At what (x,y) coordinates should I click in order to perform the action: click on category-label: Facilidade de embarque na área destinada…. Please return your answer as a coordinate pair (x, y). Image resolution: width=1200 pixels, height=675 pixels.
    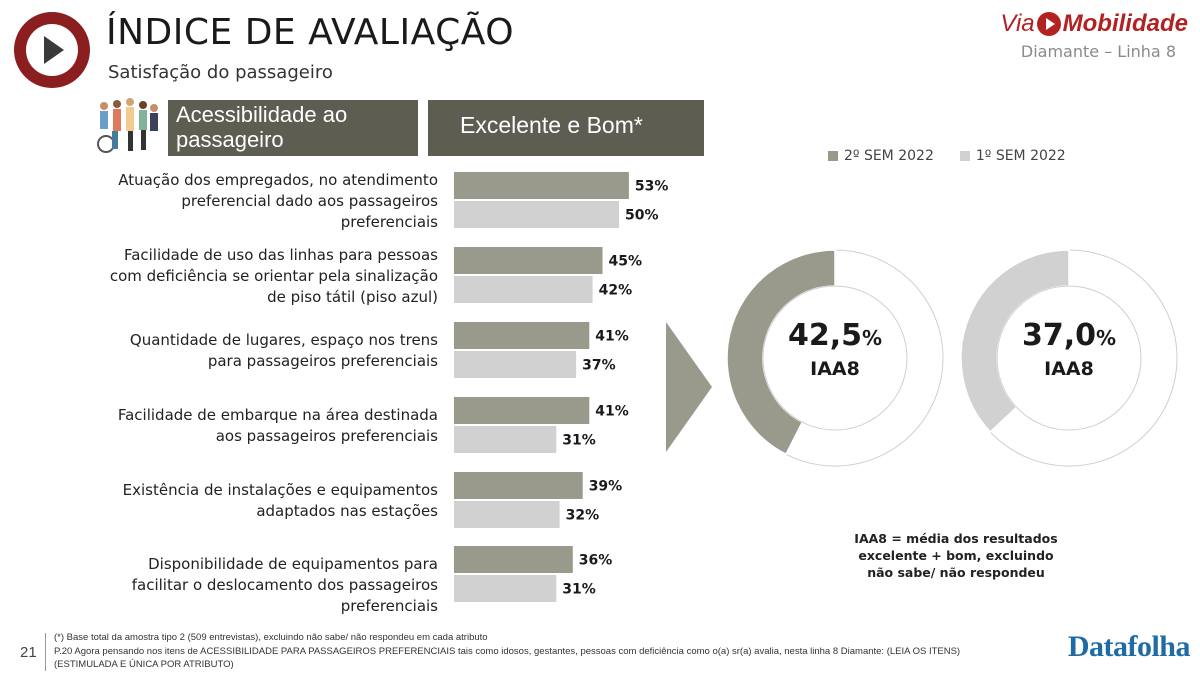
    Looking at the image, I should click on (277, 425).